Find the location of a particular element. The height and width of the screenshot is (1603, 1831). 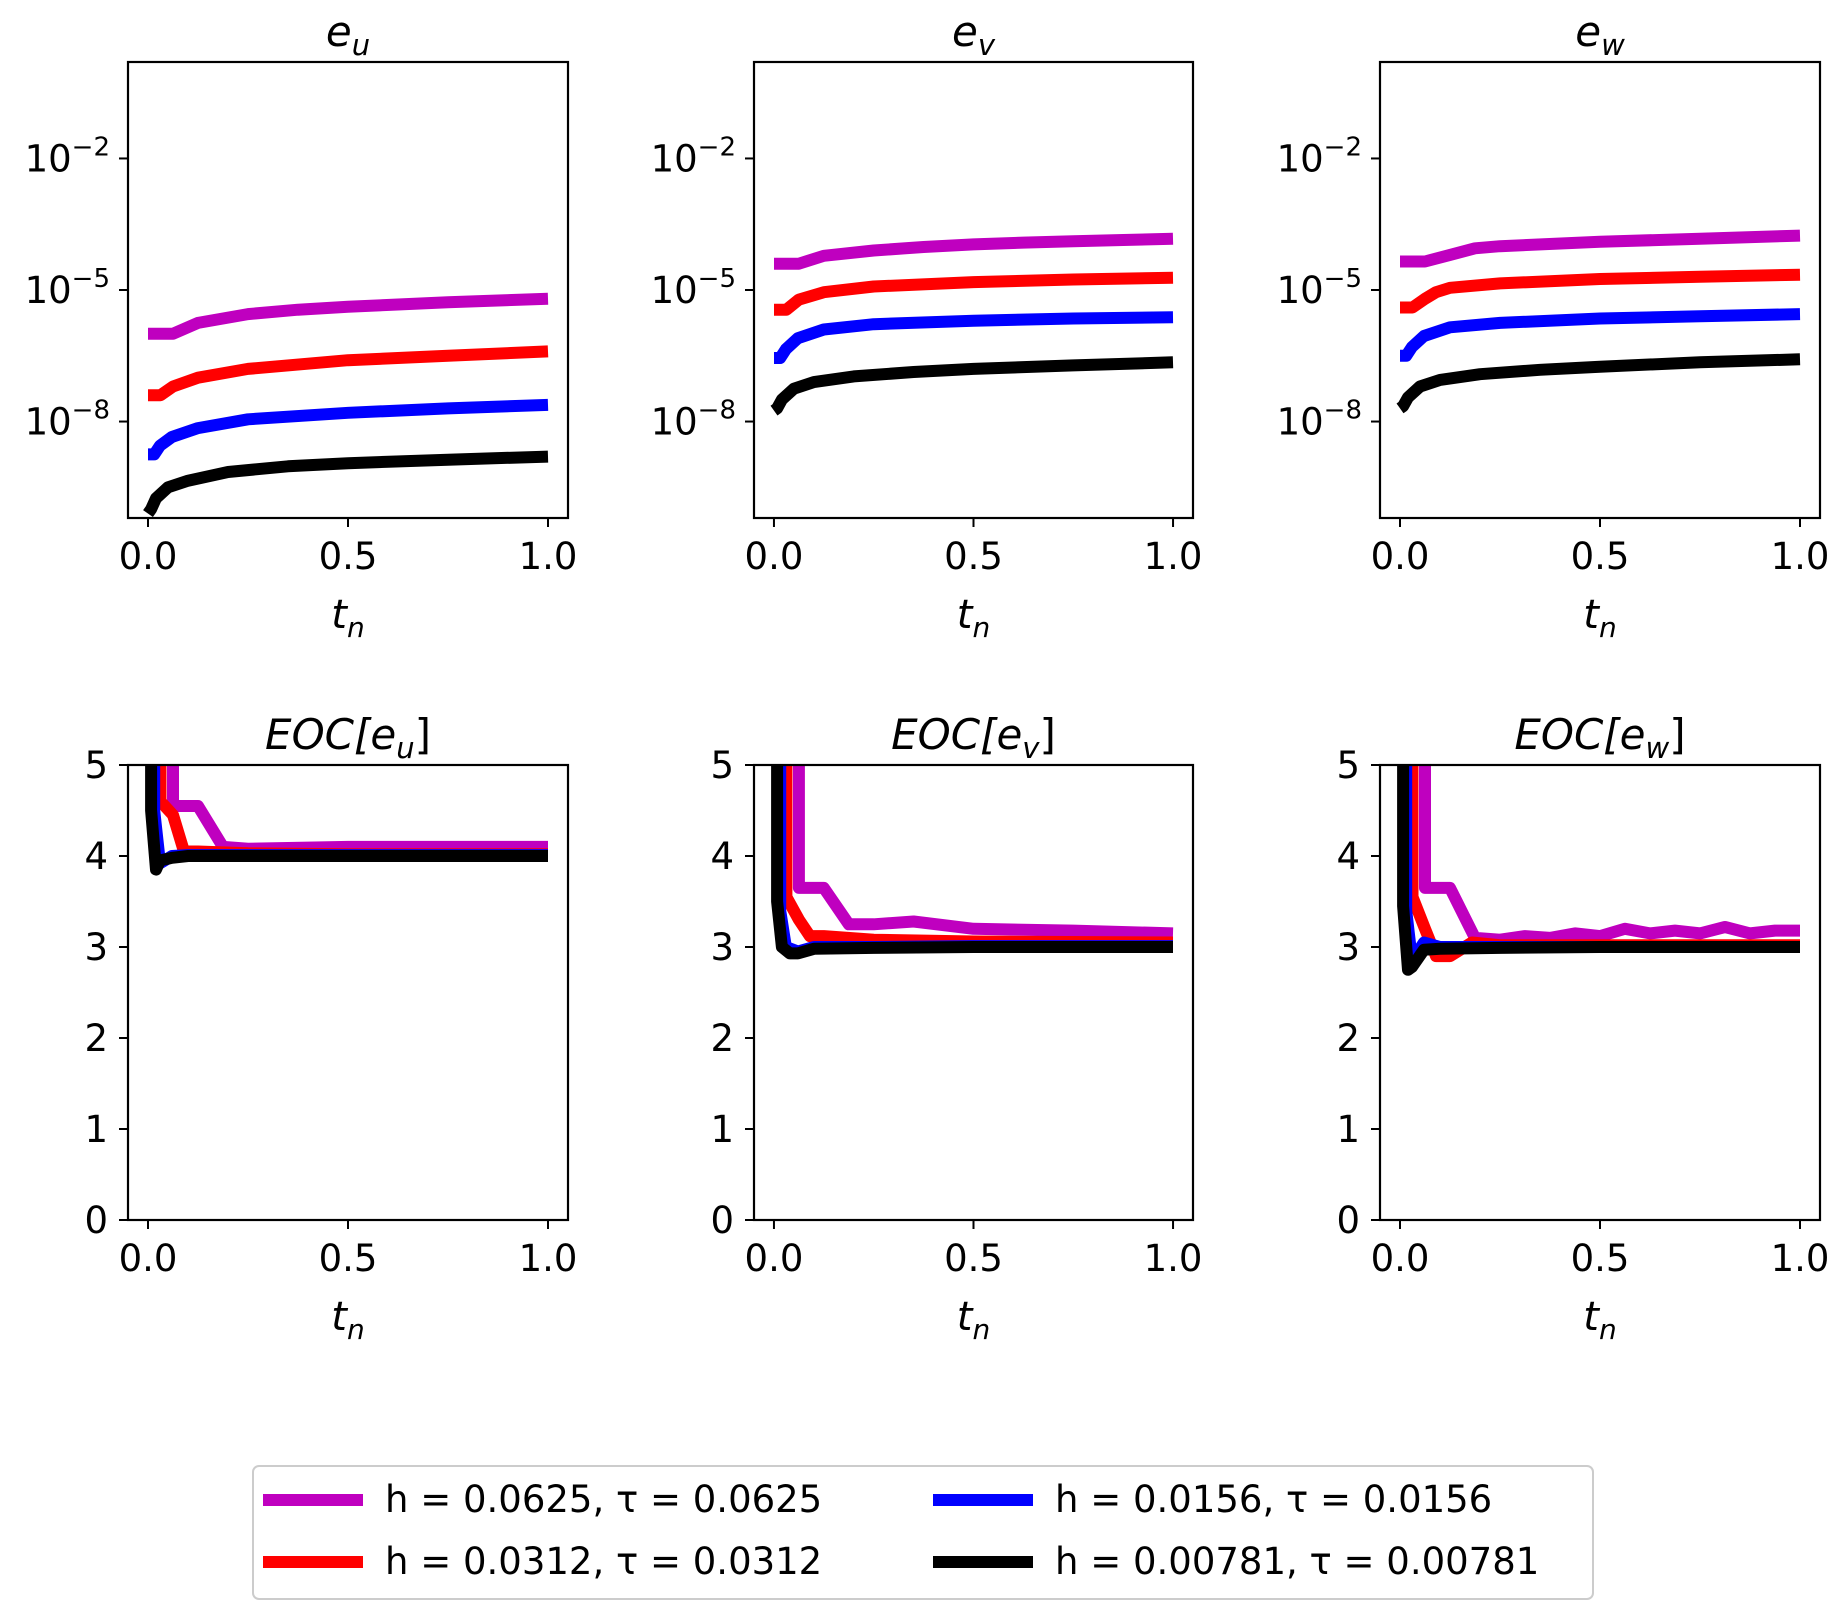

subplot-title: EOC[eu] is located at coordinates (348, 737).